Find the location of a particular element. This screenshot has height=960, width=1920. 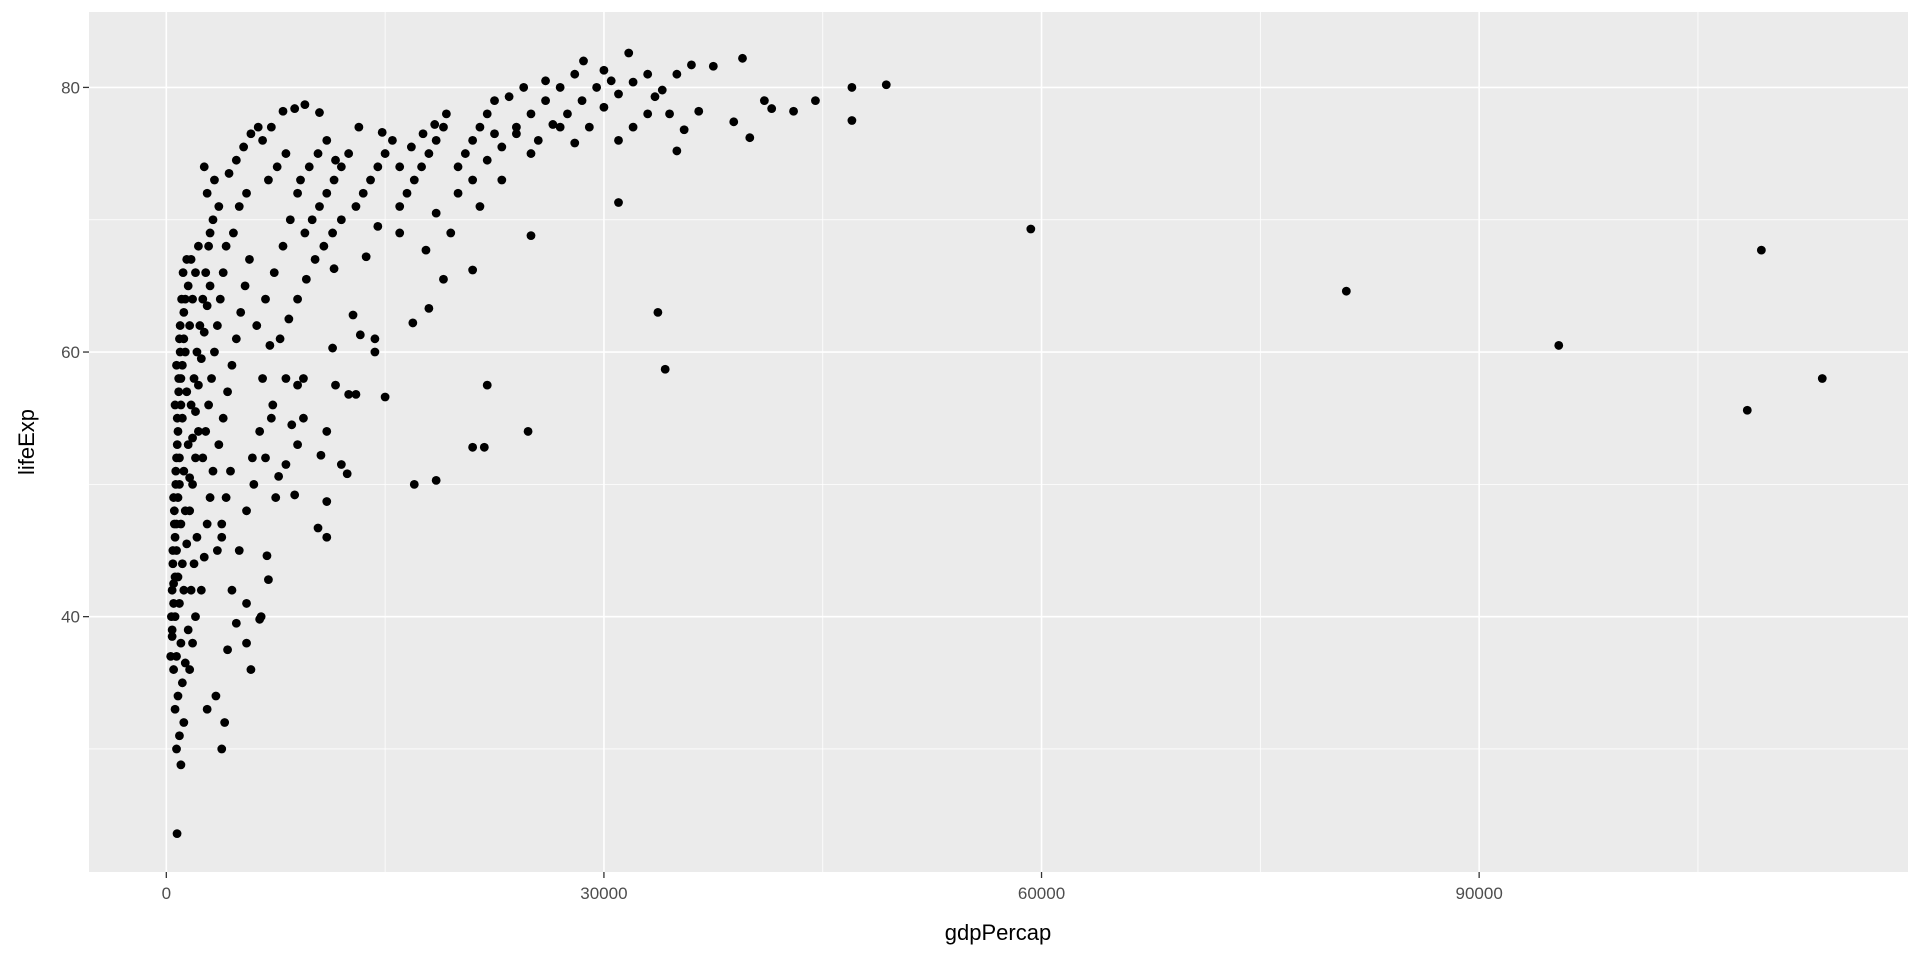

x-tick-label: 0 is located at coordinates (166, 893).